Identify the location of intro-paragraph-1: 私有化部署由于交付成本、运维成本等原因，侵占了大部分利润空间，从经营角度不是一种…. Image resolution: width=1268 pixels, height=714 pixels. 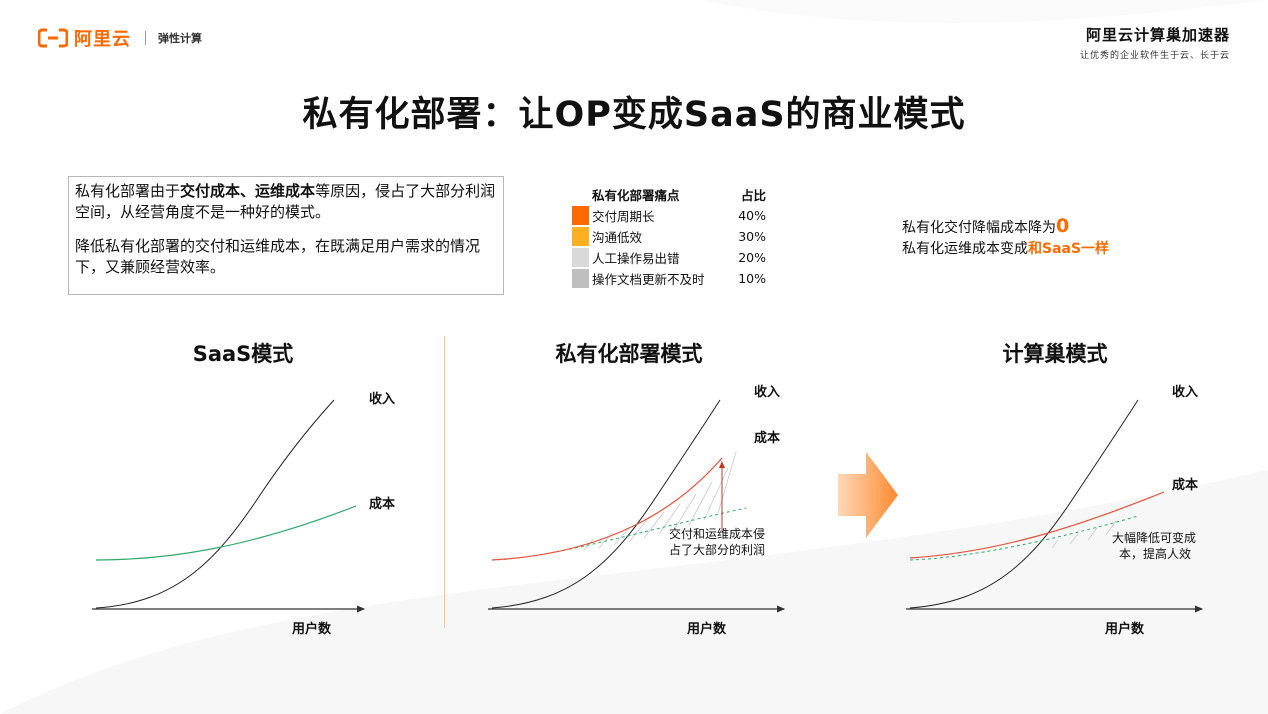
(286, 202).